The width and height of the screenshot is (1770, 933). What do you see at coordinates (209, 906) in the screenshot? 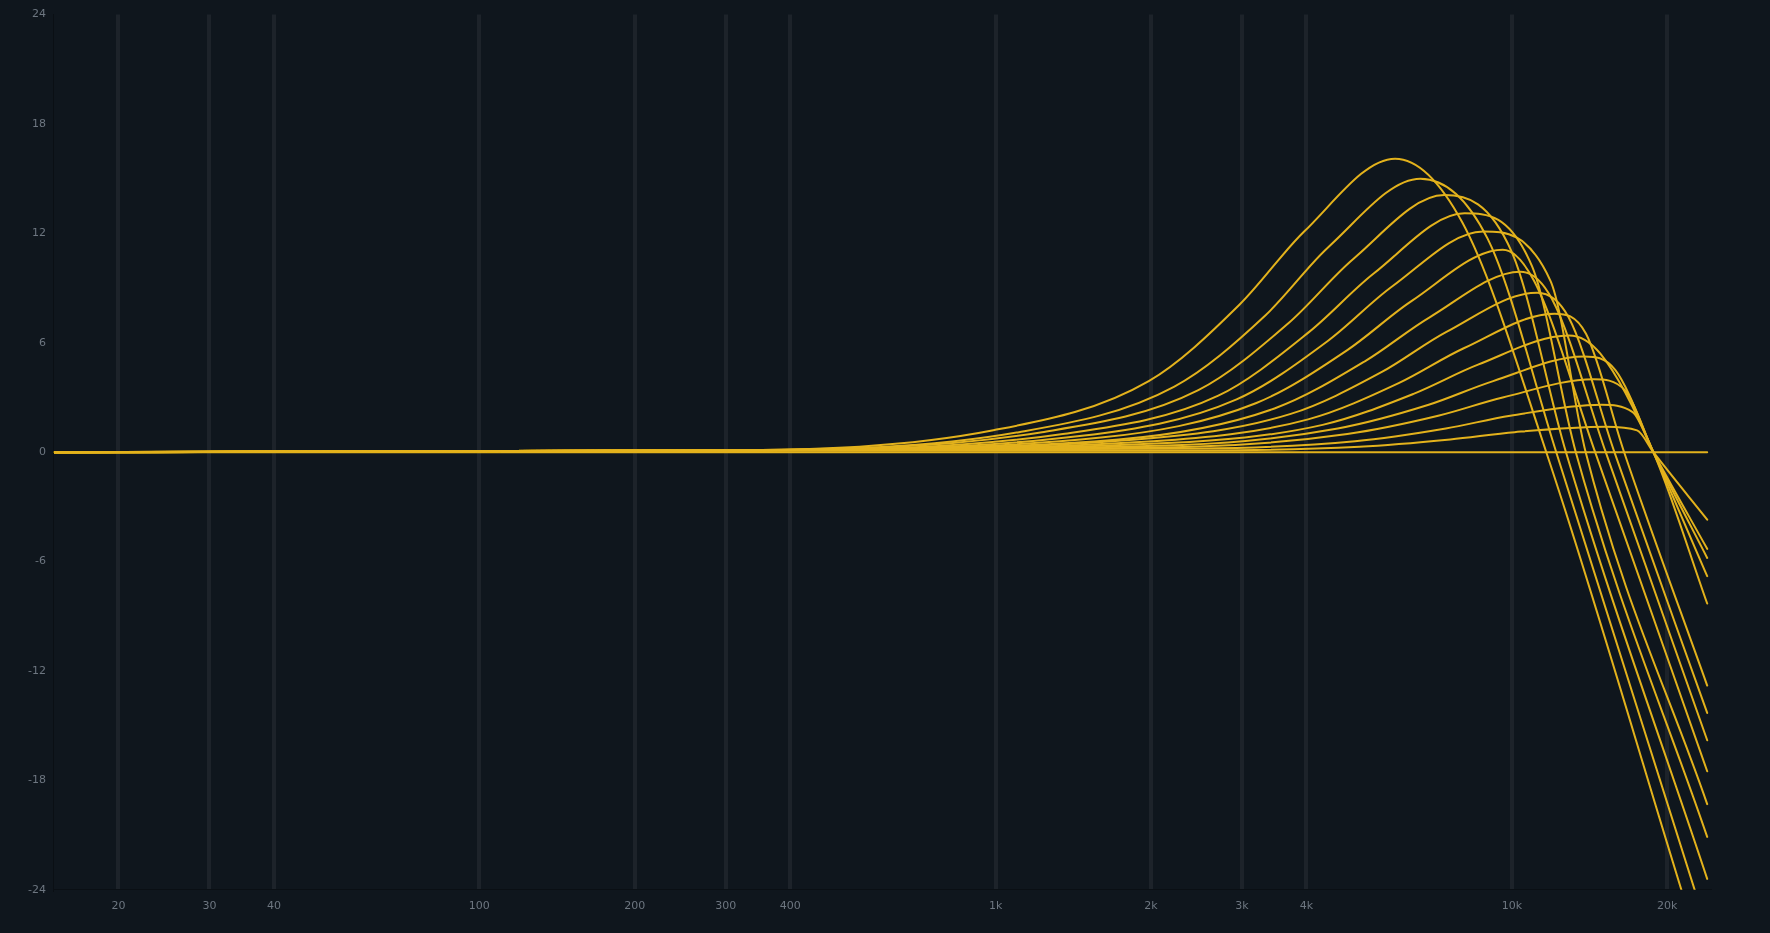
I see `x-tick-label: 30` at bounding box center [209, 906].